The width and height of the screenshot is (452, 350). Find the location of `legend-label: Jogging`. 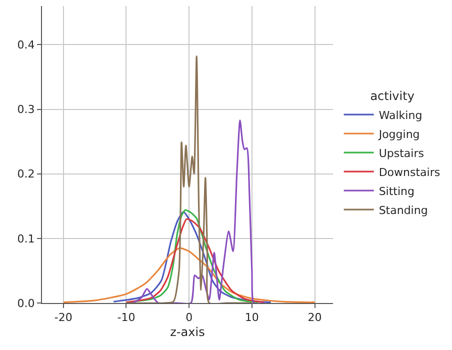

legend-label: Jogging is located at coordinates (399, 134).